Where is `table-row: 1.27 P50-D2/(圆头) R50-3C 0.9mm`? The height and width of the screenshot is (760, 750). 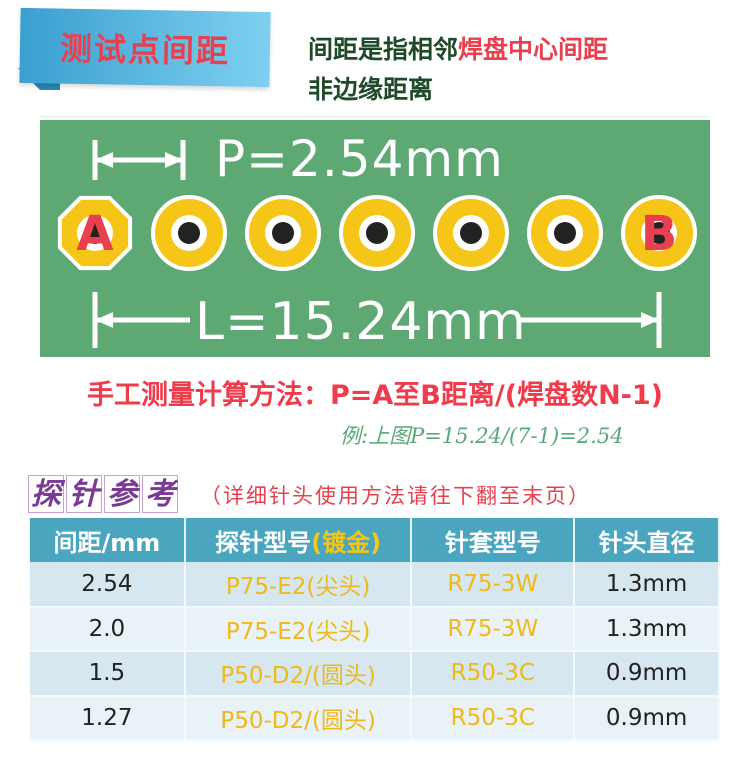 table-row: 1.27 P50-D2/(圆头) R50-3C 0.9mm is located at coordinates (375, 718).